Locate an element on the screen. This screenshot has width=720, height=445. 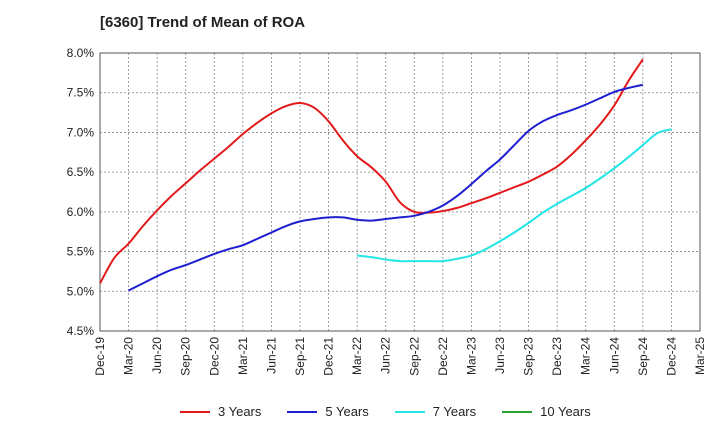
y-tick-label: 5.5% is located at coordinates (81, 252).